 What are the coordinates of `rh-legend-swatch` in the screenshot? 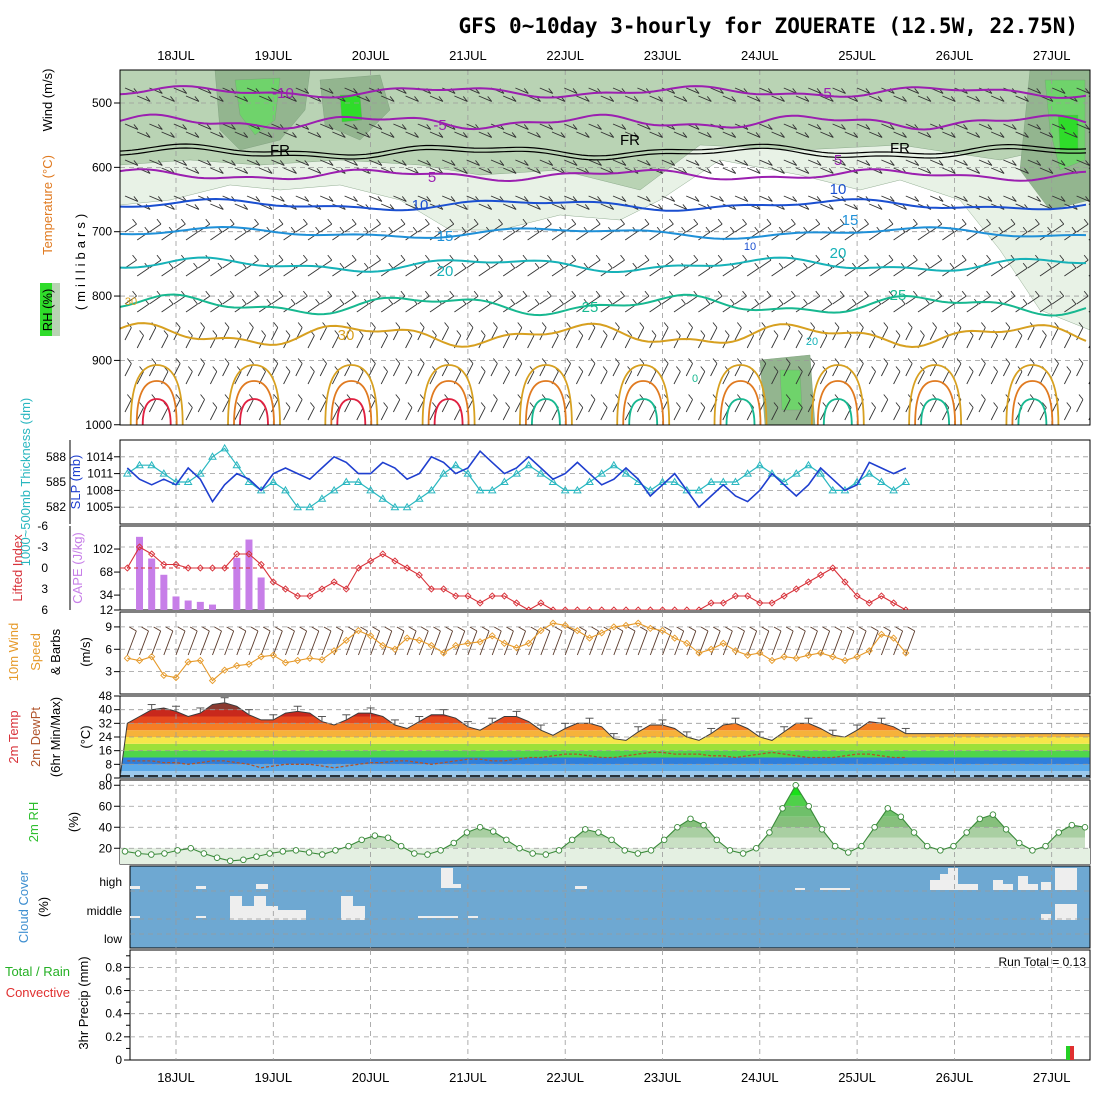 It's located at (46, 309).